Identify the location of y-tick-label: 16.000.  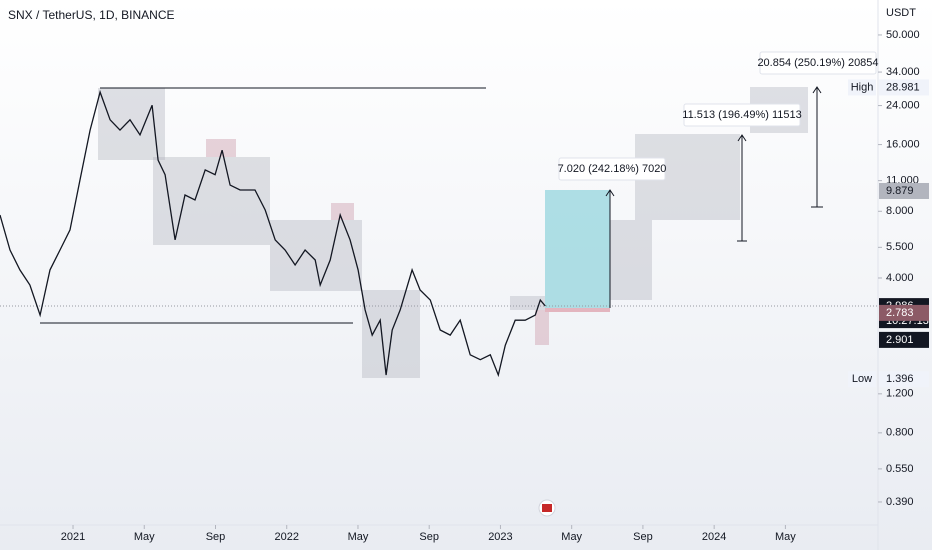
(903, 144).